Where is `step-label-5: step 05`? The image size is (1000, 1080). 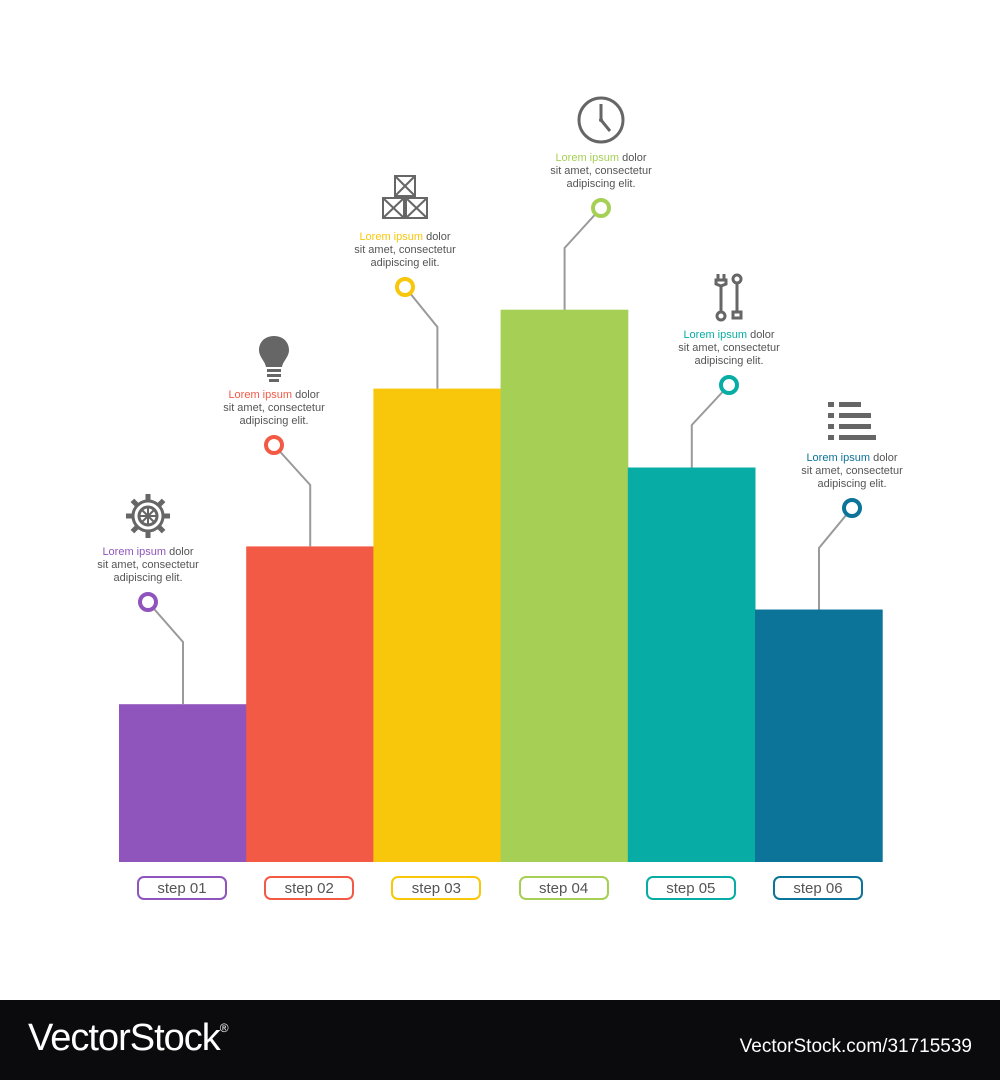
step-label-5: step 05 is located at coordinates (690, 888).